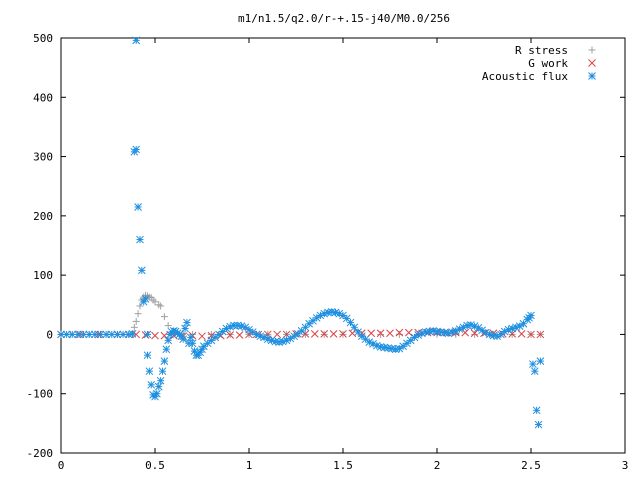 This screenshot has width=640, height=480. I want to click on x-tick-label: 2.5, so click(531, 465).